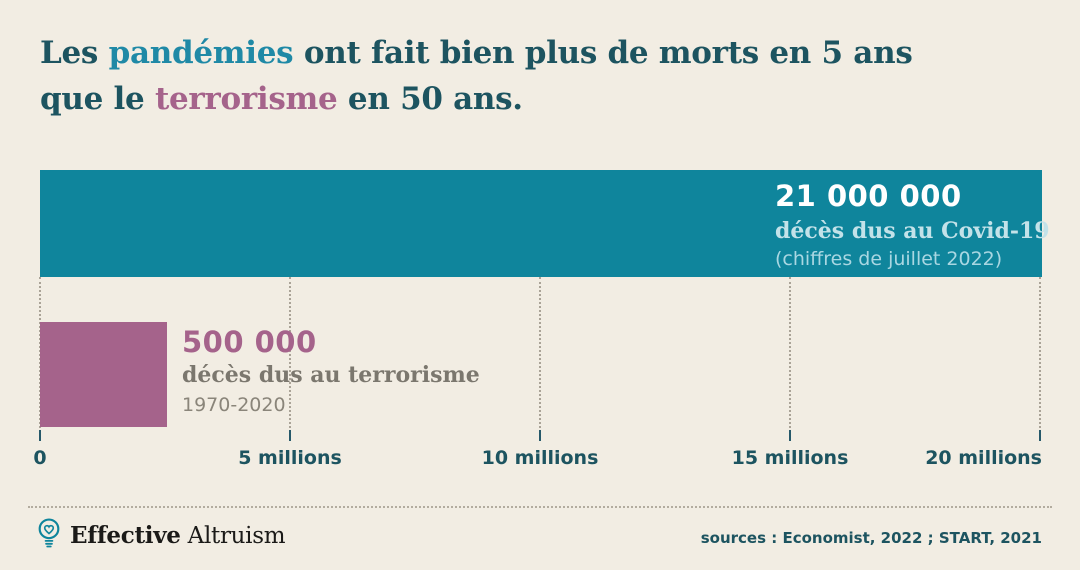  Describe the element at coordinates (249, 342) in the screenshot. I see `terrorism-value: 500 000` at that location.